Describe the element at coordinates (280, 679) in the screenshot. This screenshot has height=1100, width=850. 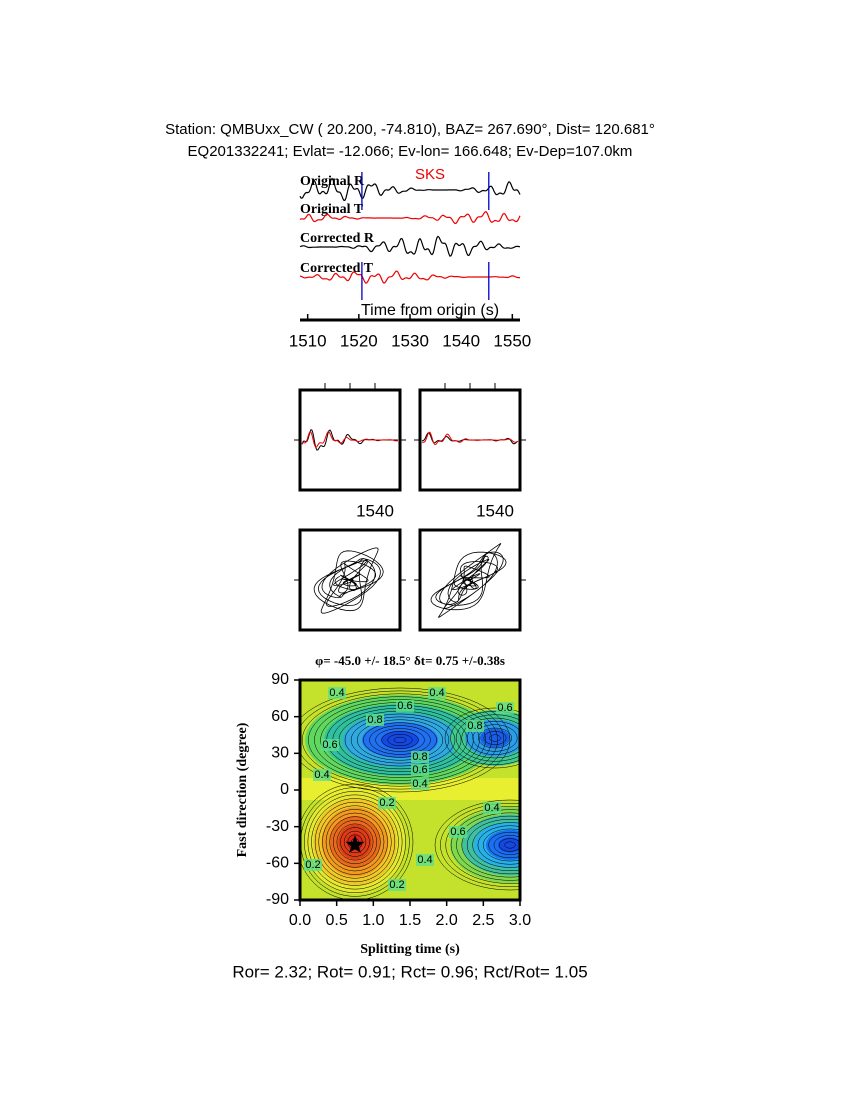
I see `y-tick-label: 90` at that location.